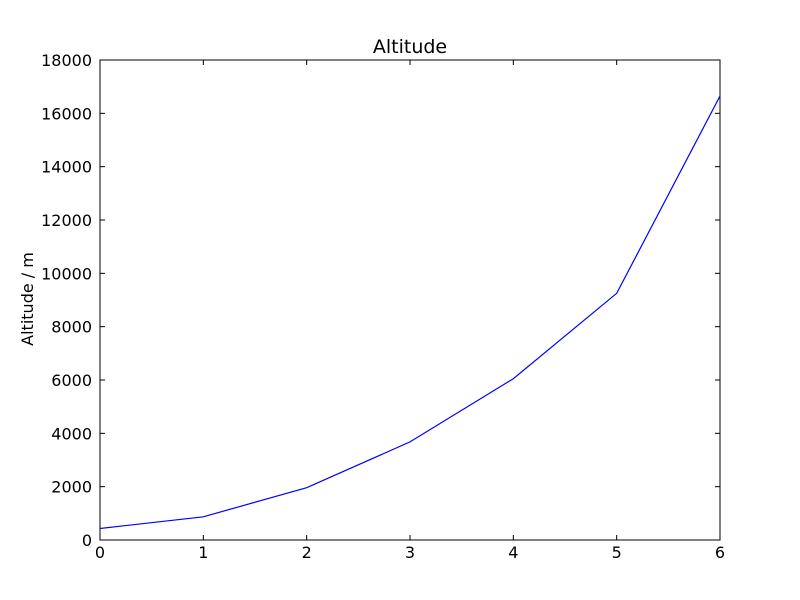 This screenshot has height=600, width=800. I want to click on y-tick-label: 10000, so click(66, 273).